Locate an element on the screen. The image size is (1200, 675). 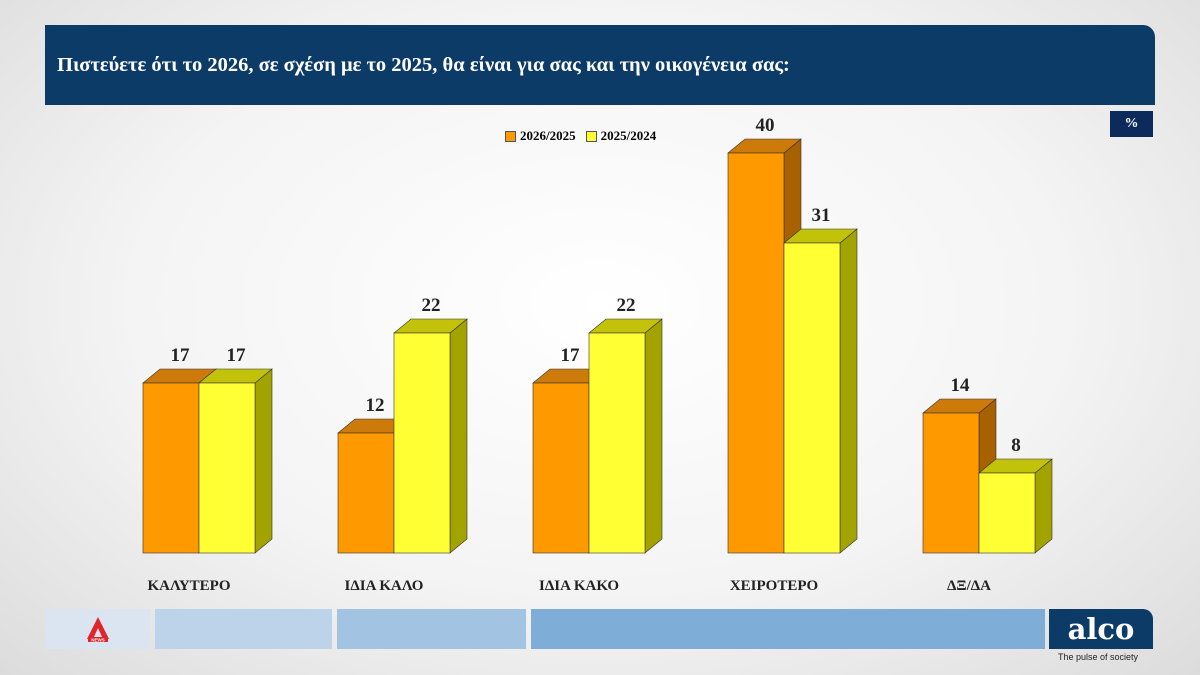
legend-item-series-1: 2026/2025 is located at coordinates (540, 136).